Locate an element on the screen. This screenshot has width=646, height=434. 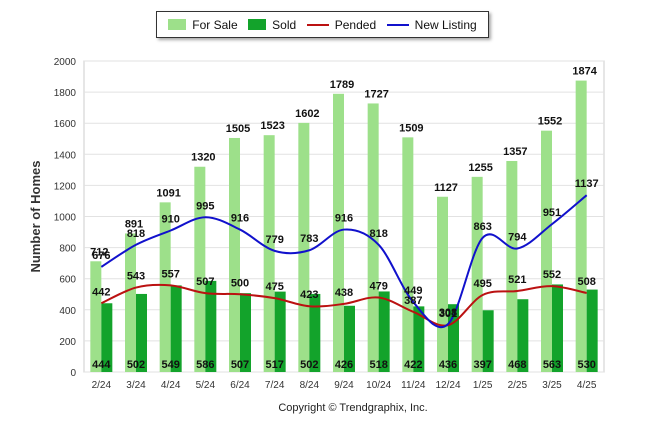
sold-top-data-label: 508 is located at coordinates (586, 282).